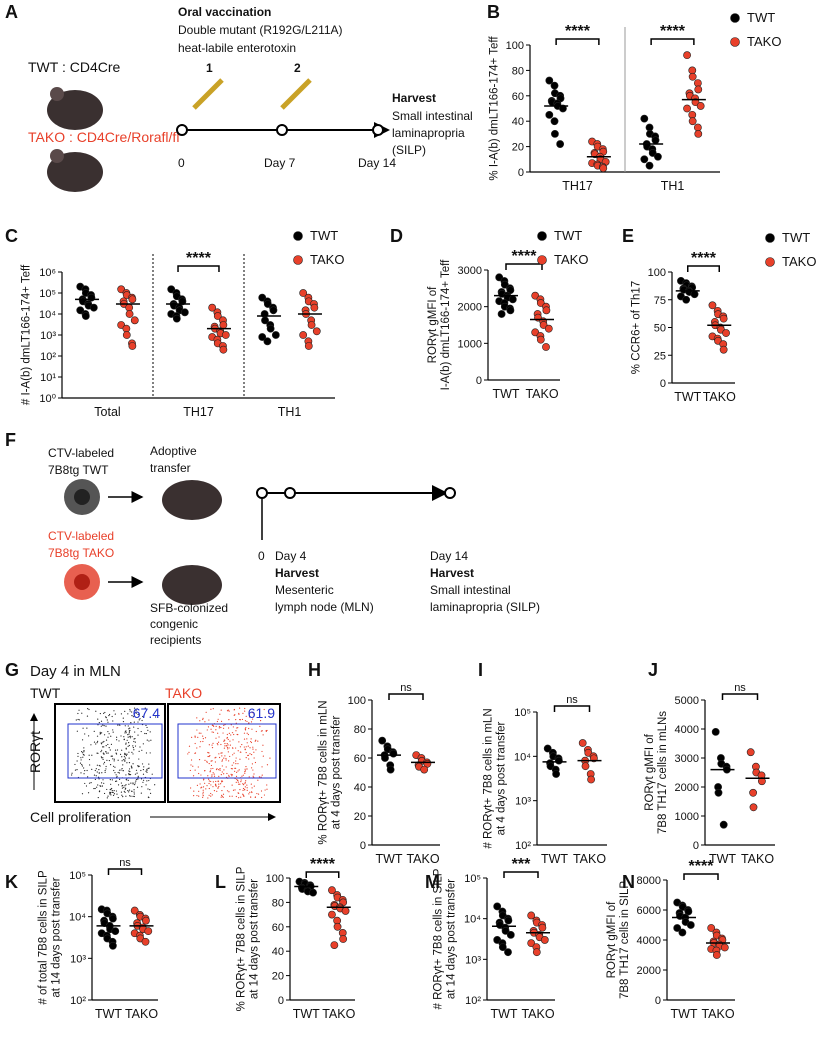 The height and width of the screenshot is (1050, 834). Describe the element at coordinates (323, 864) in the screenshot. I see `sig-label: ****` at that location.